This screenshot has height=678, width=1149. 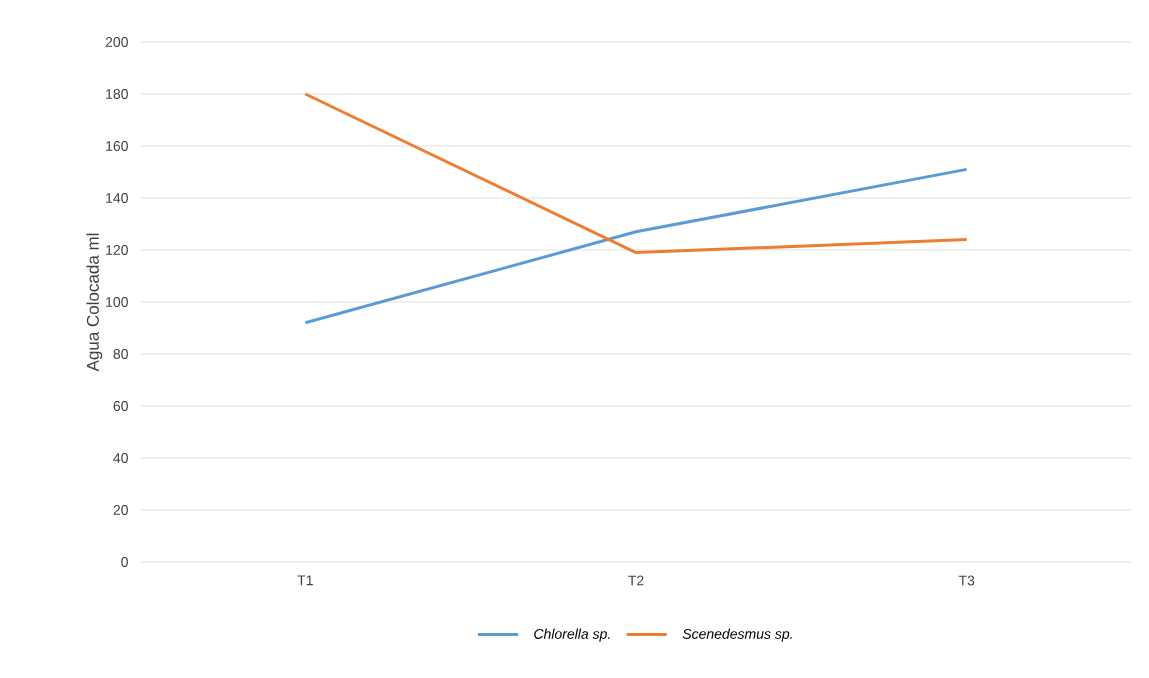 I want to click on y-tick-label: 140, so click(x=117, y=198).